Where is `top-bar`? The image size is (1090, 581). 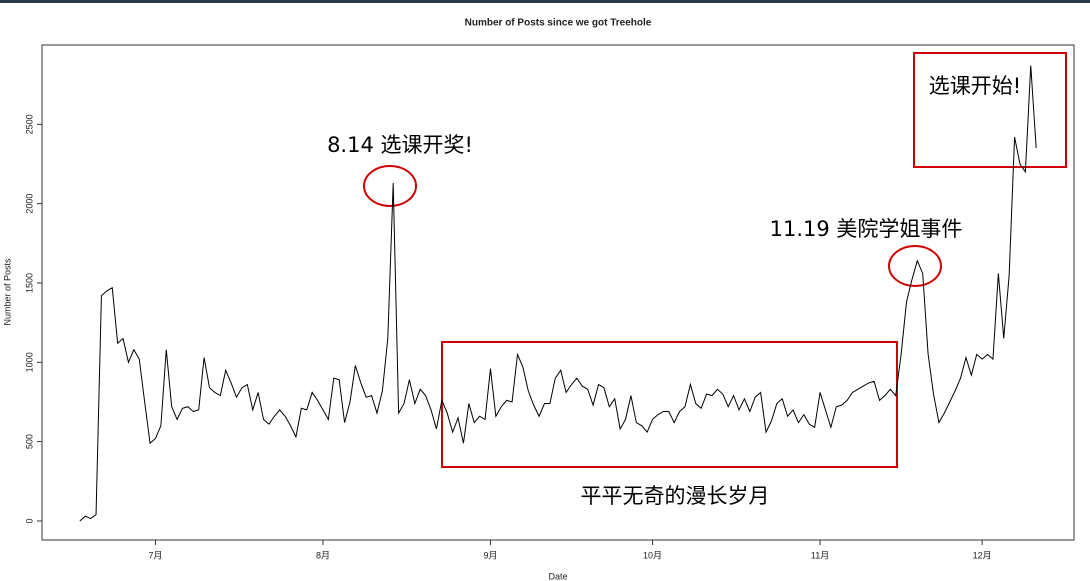 top-bar is located at coordinates (545, 1).